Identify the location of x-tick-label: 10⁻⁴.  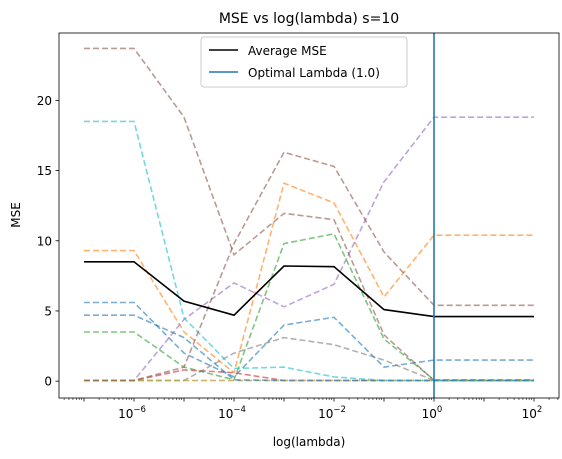
(232, 413).